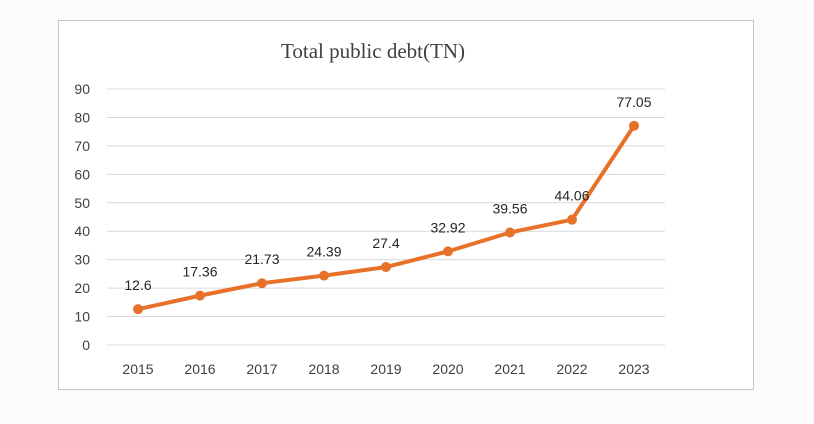 The width and height of the screenshot is (814, 424). What do you see at coordinates (633, 369) in the screenshot?
I see `x-tick-label: 2023` at bounding box center [633, 369].